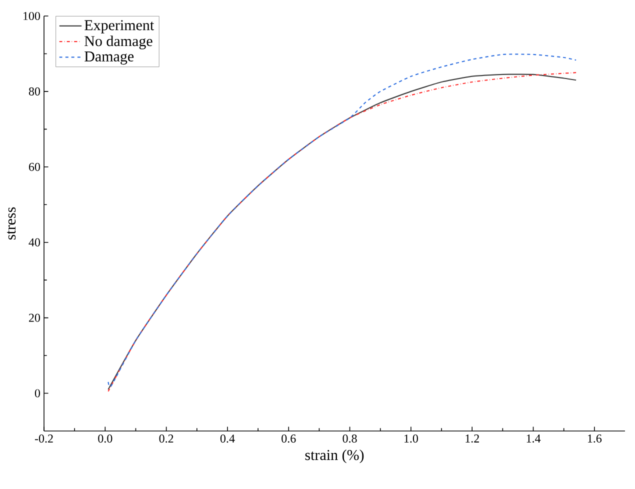 Image resolution: width=635 pixels, height=489 pixels. Describe the element at coordinates (349, 438) in the screenshot. I see `x-tick-label: 0.8` at that location.